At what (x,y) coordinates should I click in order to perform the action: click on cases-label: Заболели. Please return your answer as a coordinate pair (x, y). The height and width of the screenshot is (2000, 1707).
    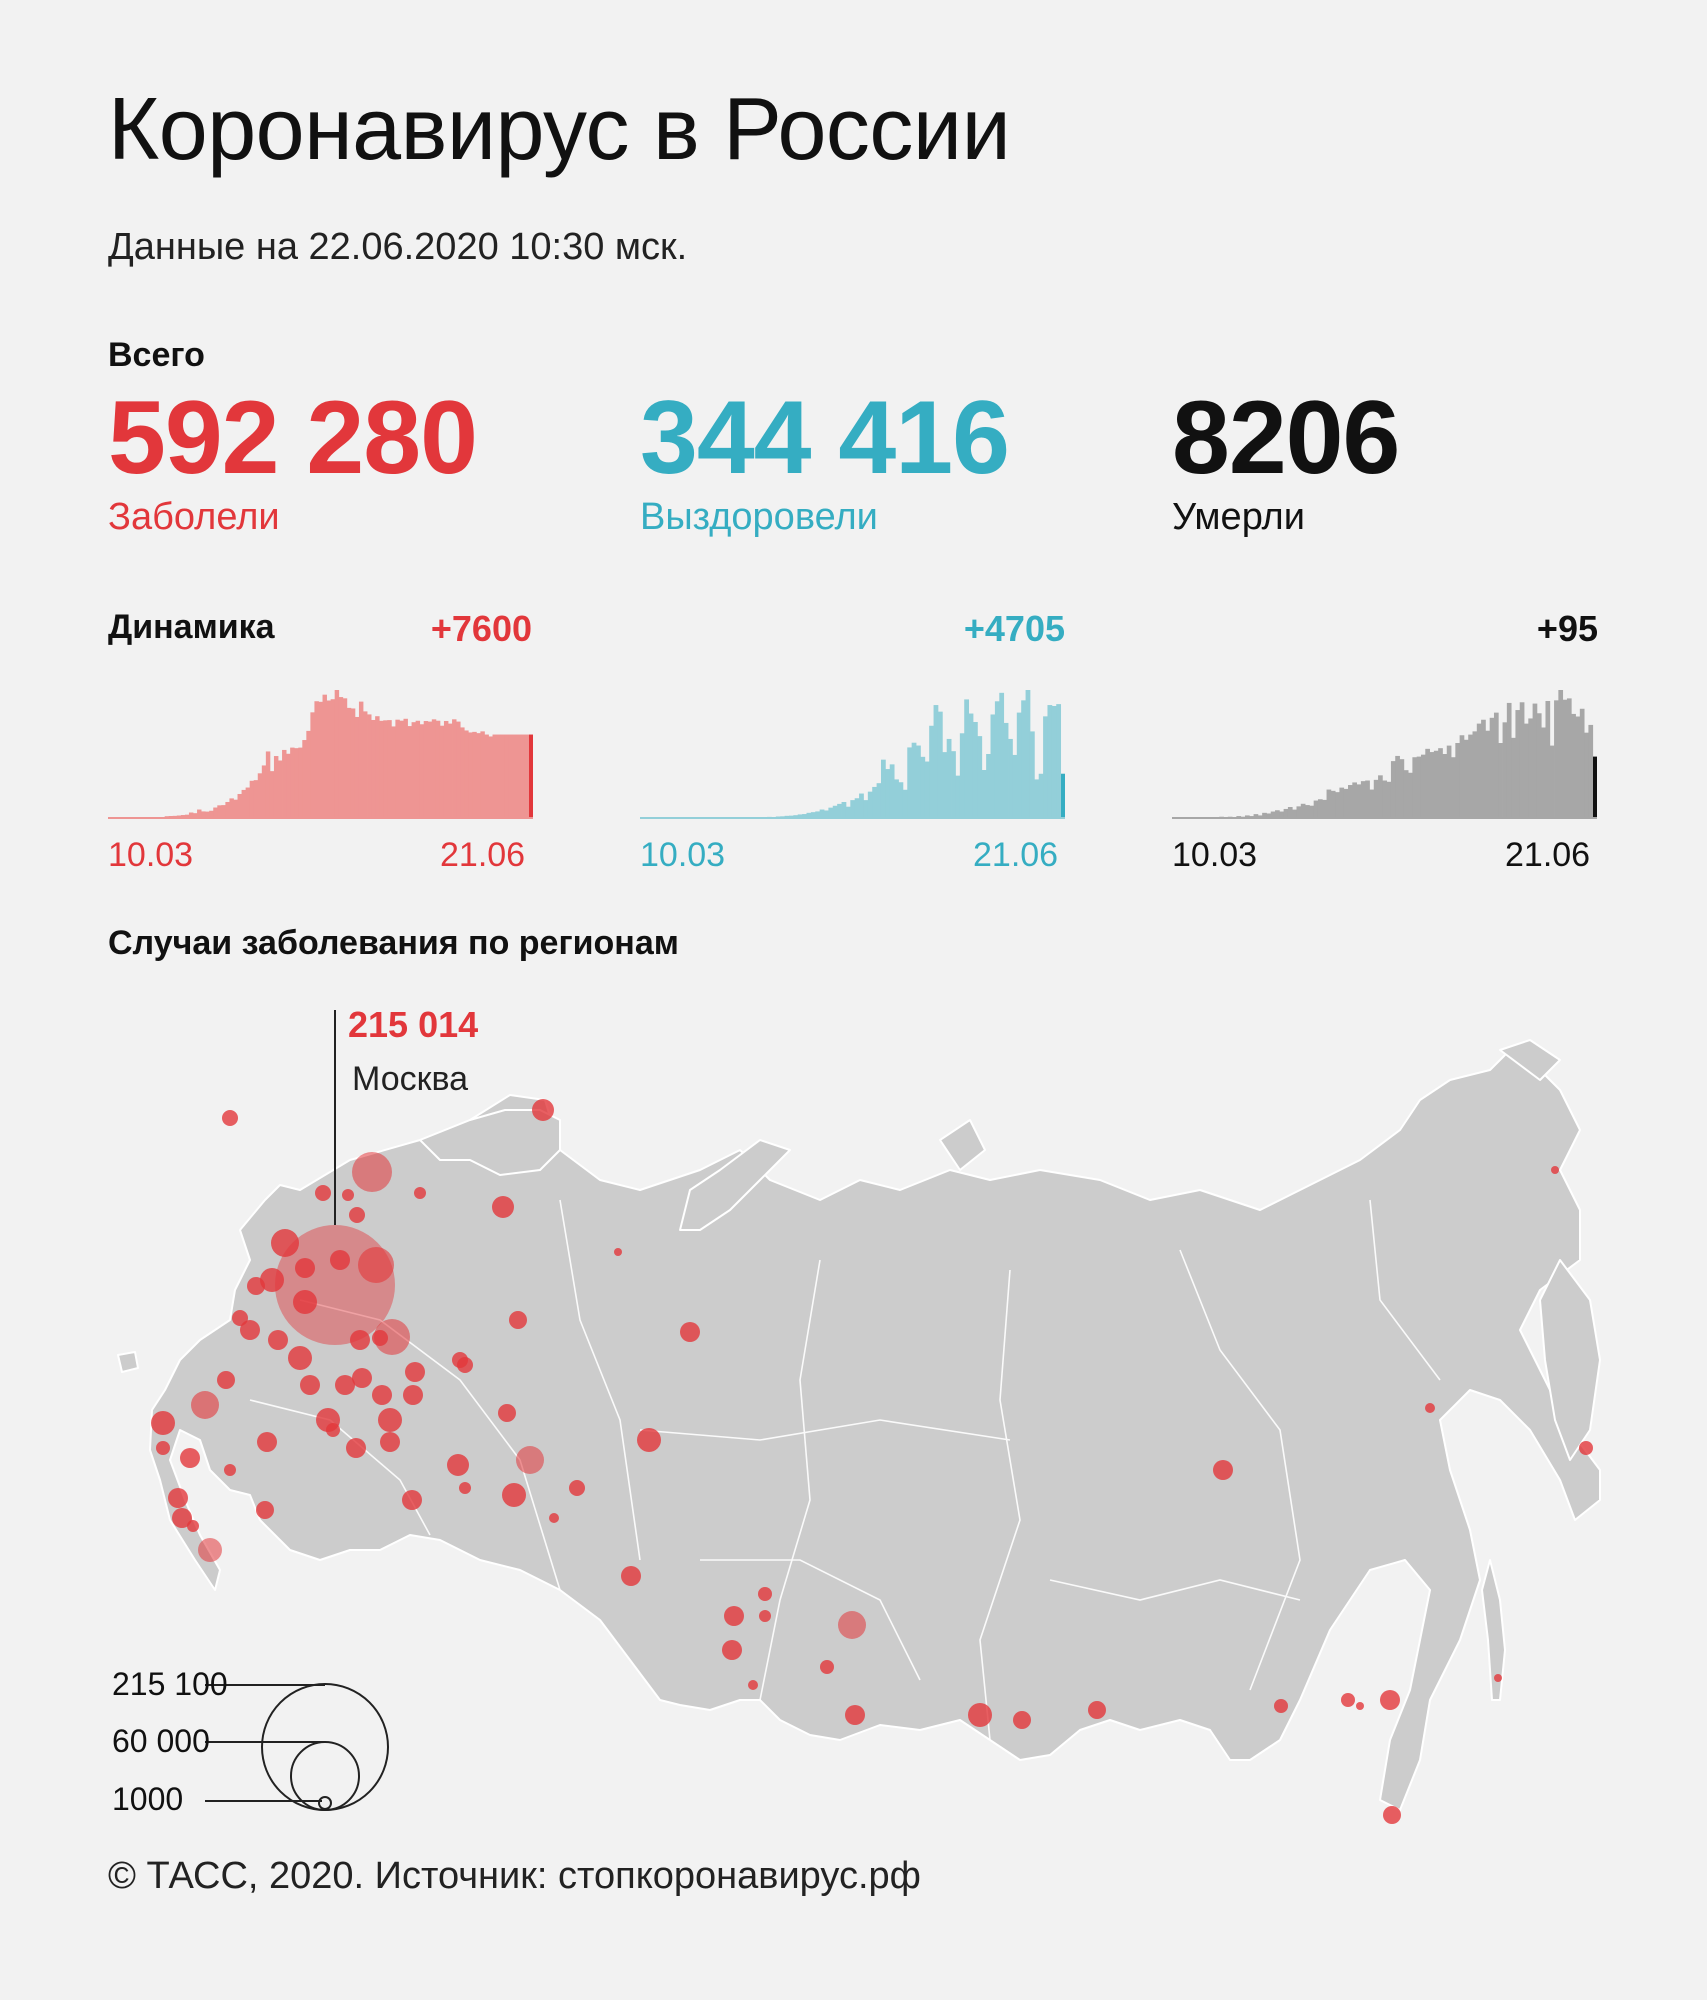
    Looking at the image, I should click on (194, 517).